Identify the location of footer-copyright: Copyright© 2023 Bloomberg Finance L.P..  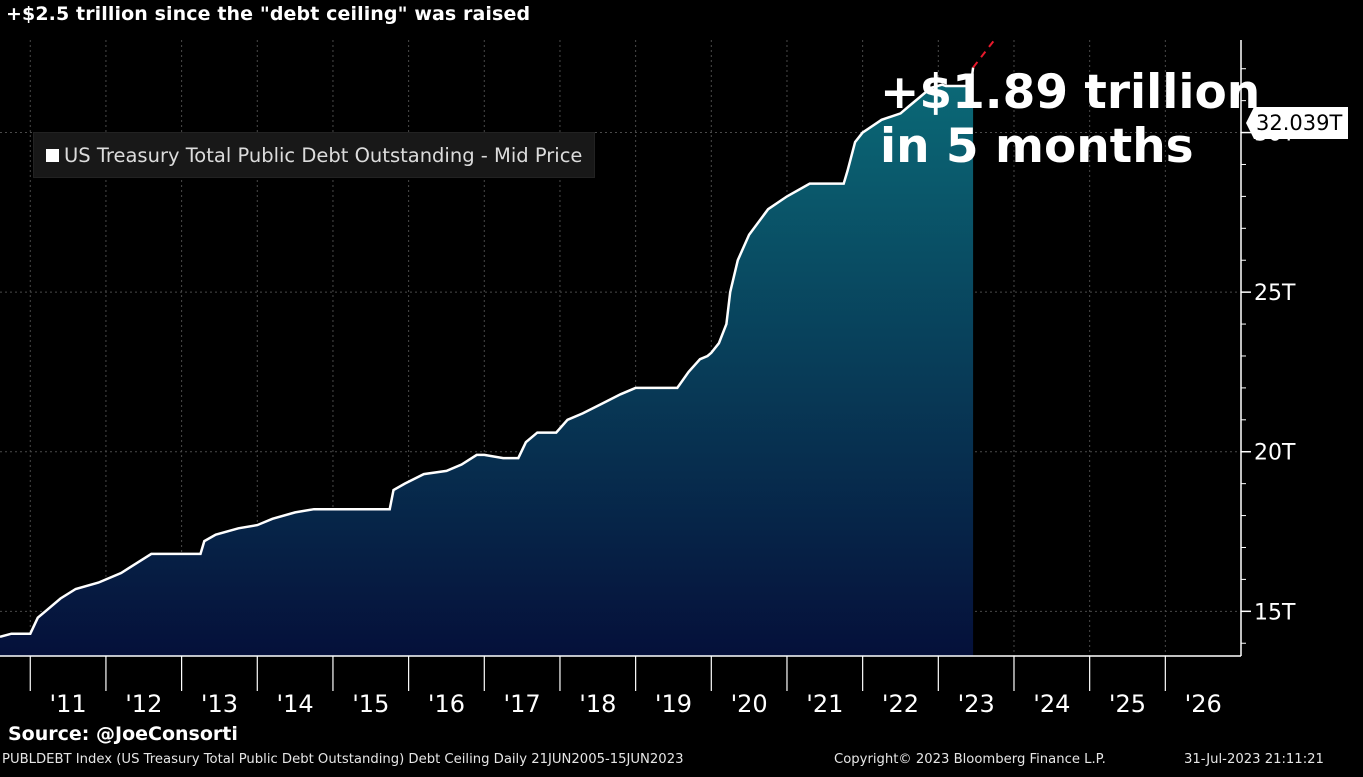
(970, 759).